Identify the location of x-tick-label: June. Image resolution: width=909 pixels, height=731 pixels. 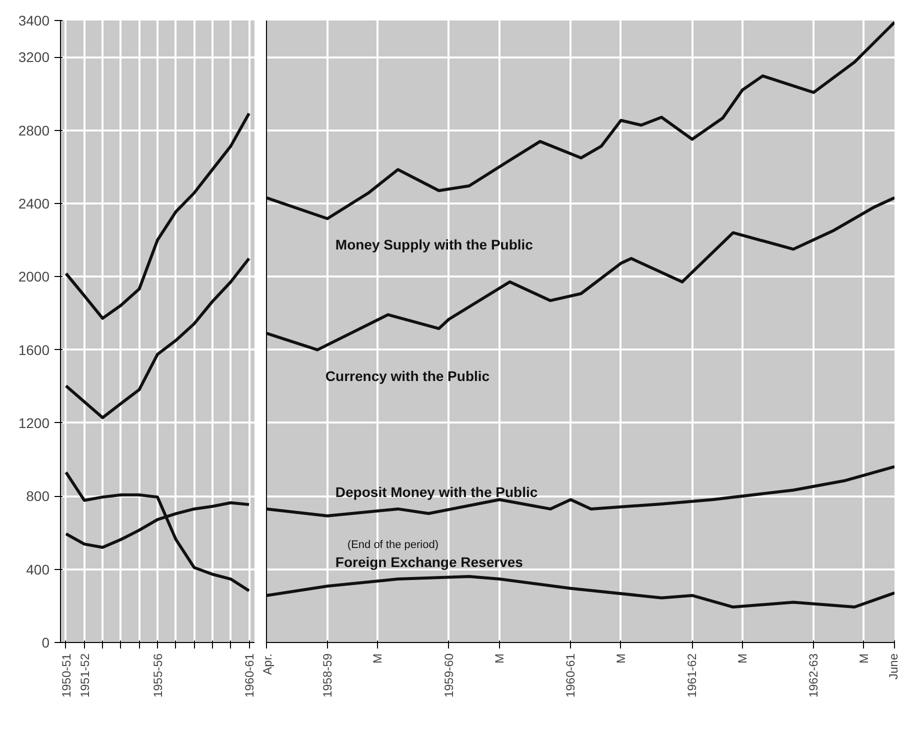
(893, 666).